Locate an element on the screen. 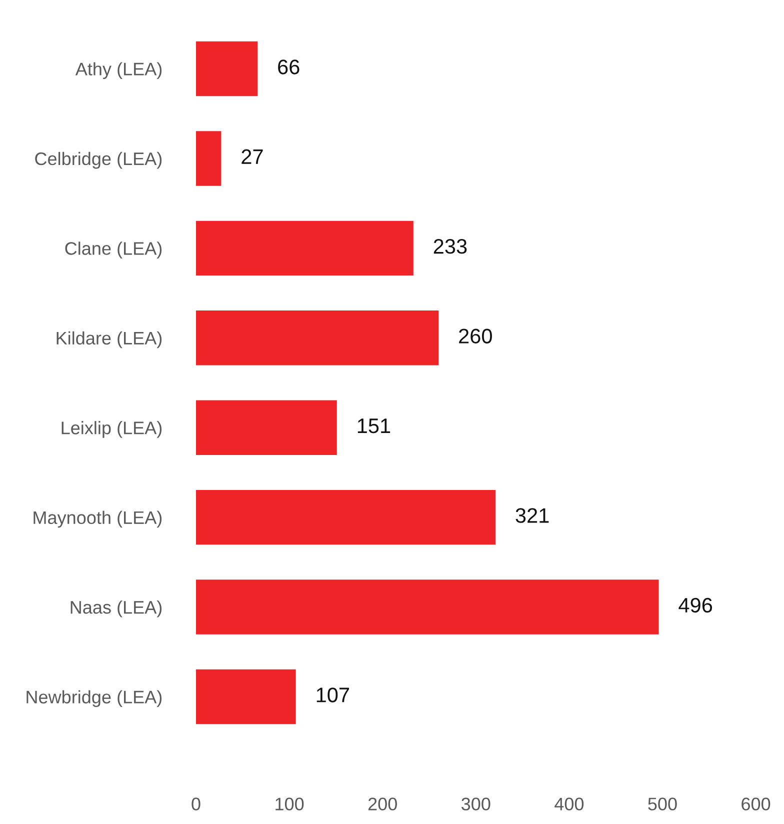 This screenshot has height=824, width=784. y-tick-label: Leixlip (LEA) is located at coordinates (112, 429).